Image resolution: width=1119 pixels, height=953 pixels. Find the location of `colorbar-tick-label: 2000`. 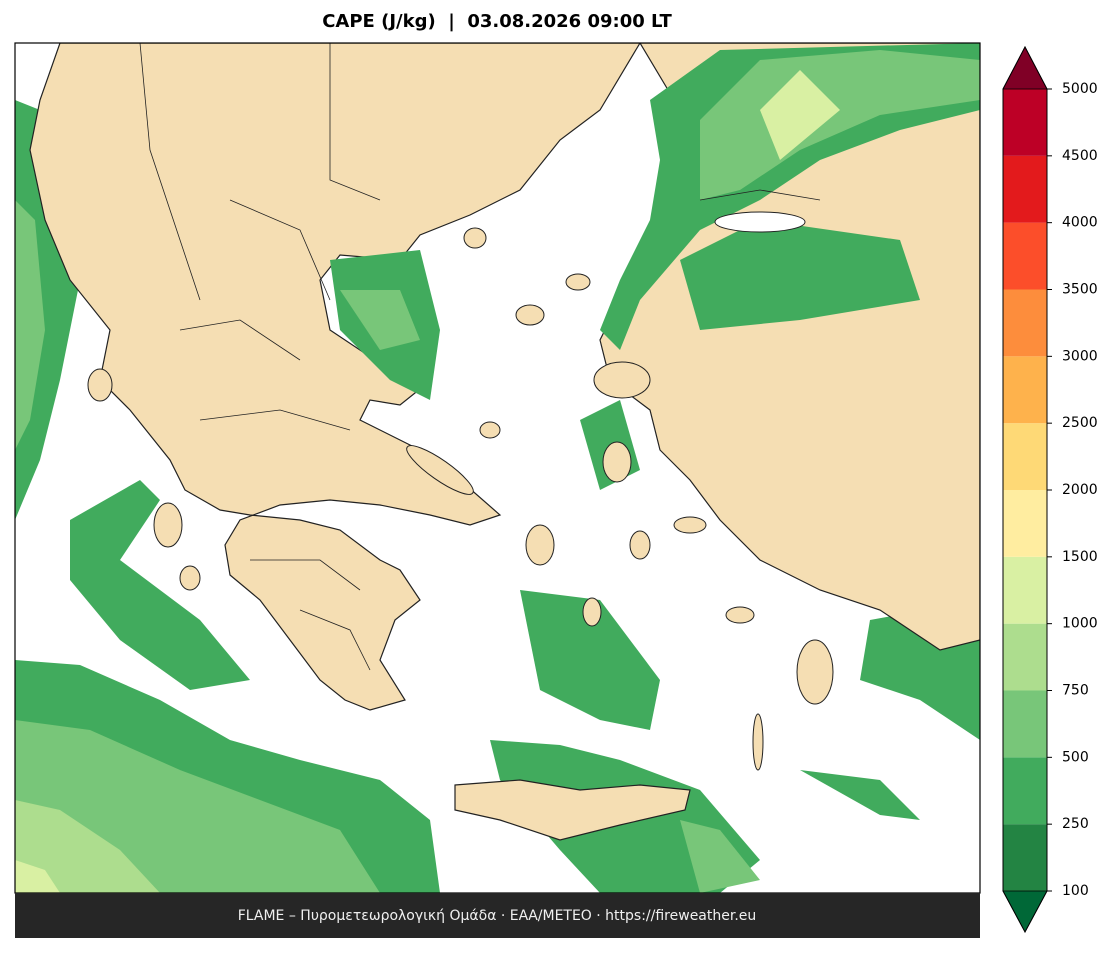

colorbar-tick-label: 2000 is located at coordinates (1080, 490).